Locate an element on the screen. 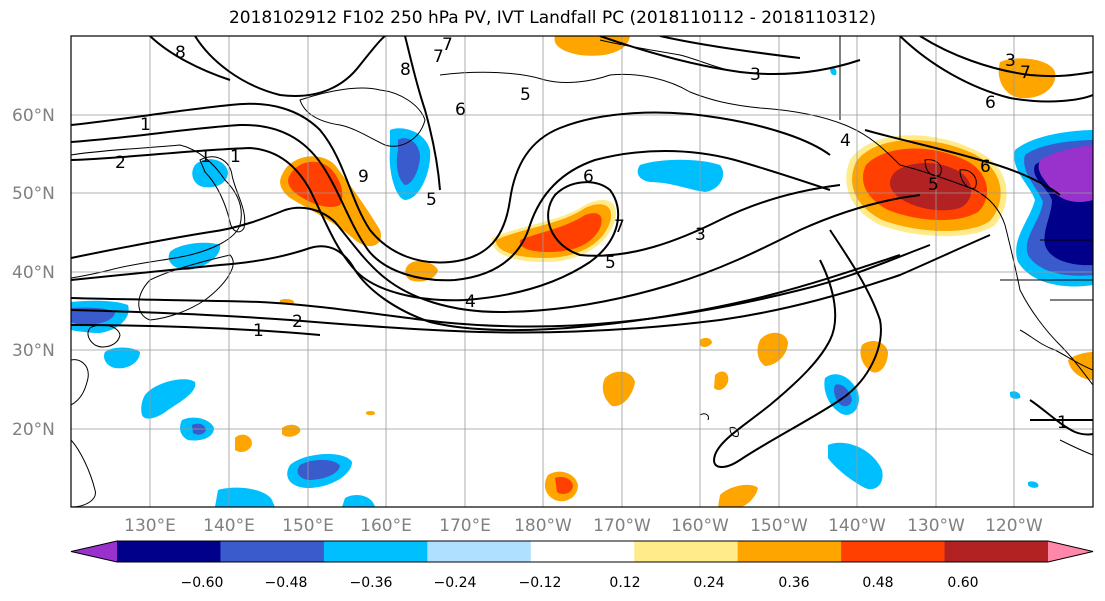 The image size is (1105, 601). colorbar-tick-label: −0.12 is located at coordinates (540, 583).